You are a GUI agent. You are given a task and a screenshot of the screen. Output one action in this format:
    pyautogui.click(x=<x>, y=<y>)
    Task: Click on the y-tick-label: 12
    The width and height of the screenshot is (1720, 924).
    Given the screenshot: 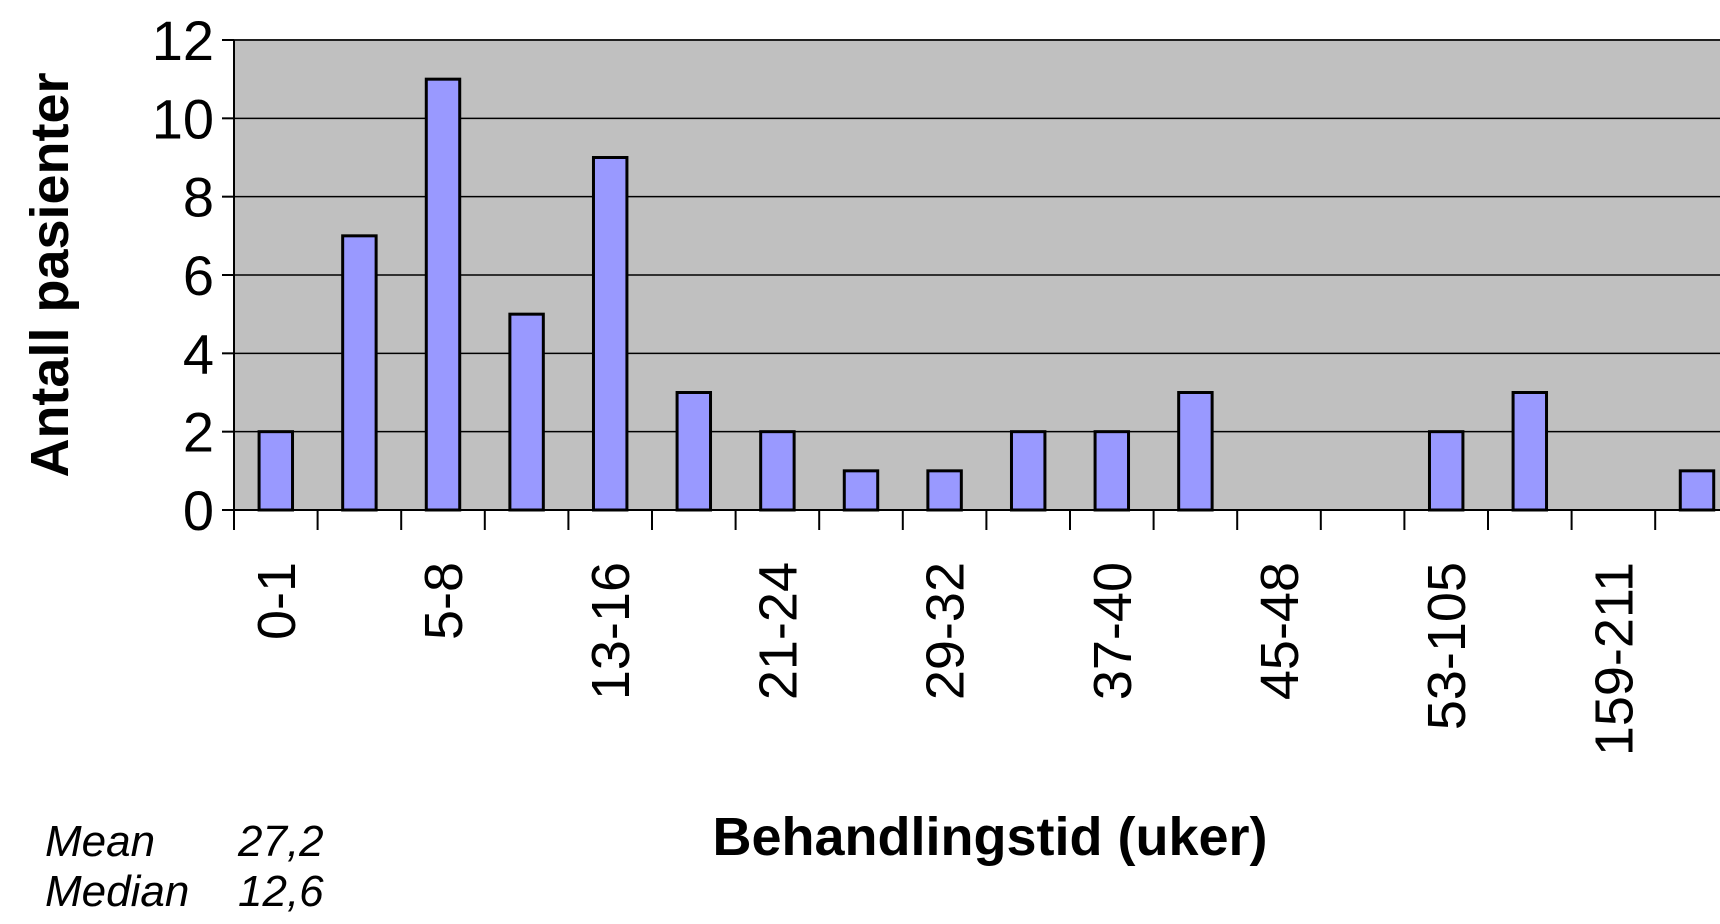 What is the action you would take?
    pyautogui.click(x=183, y=40)
    